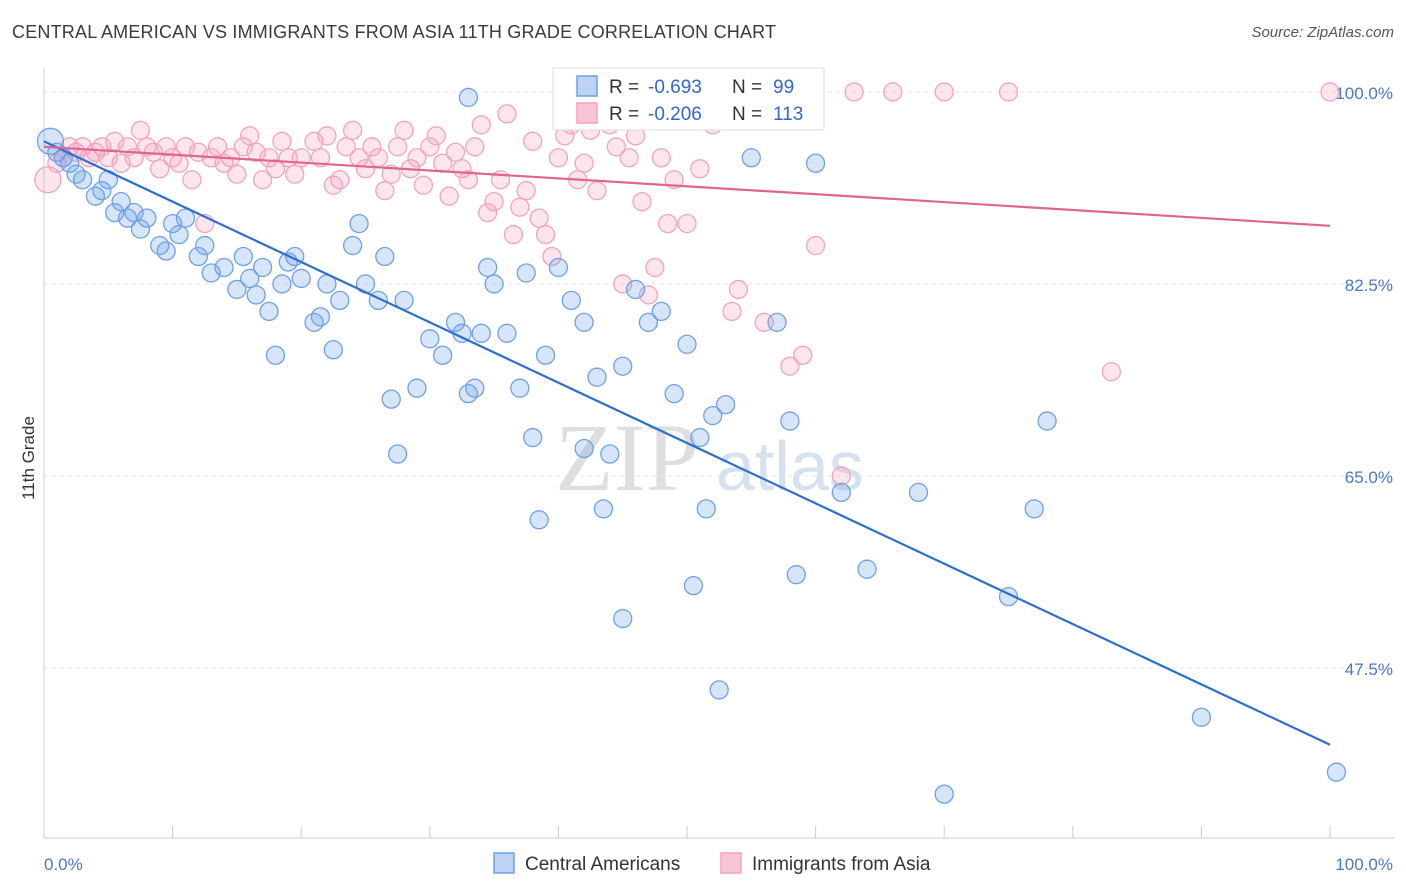 This screenshot has width=1406, height=892. I want to click on x-tick-label-right: 100.0%, so click(1364, 864).